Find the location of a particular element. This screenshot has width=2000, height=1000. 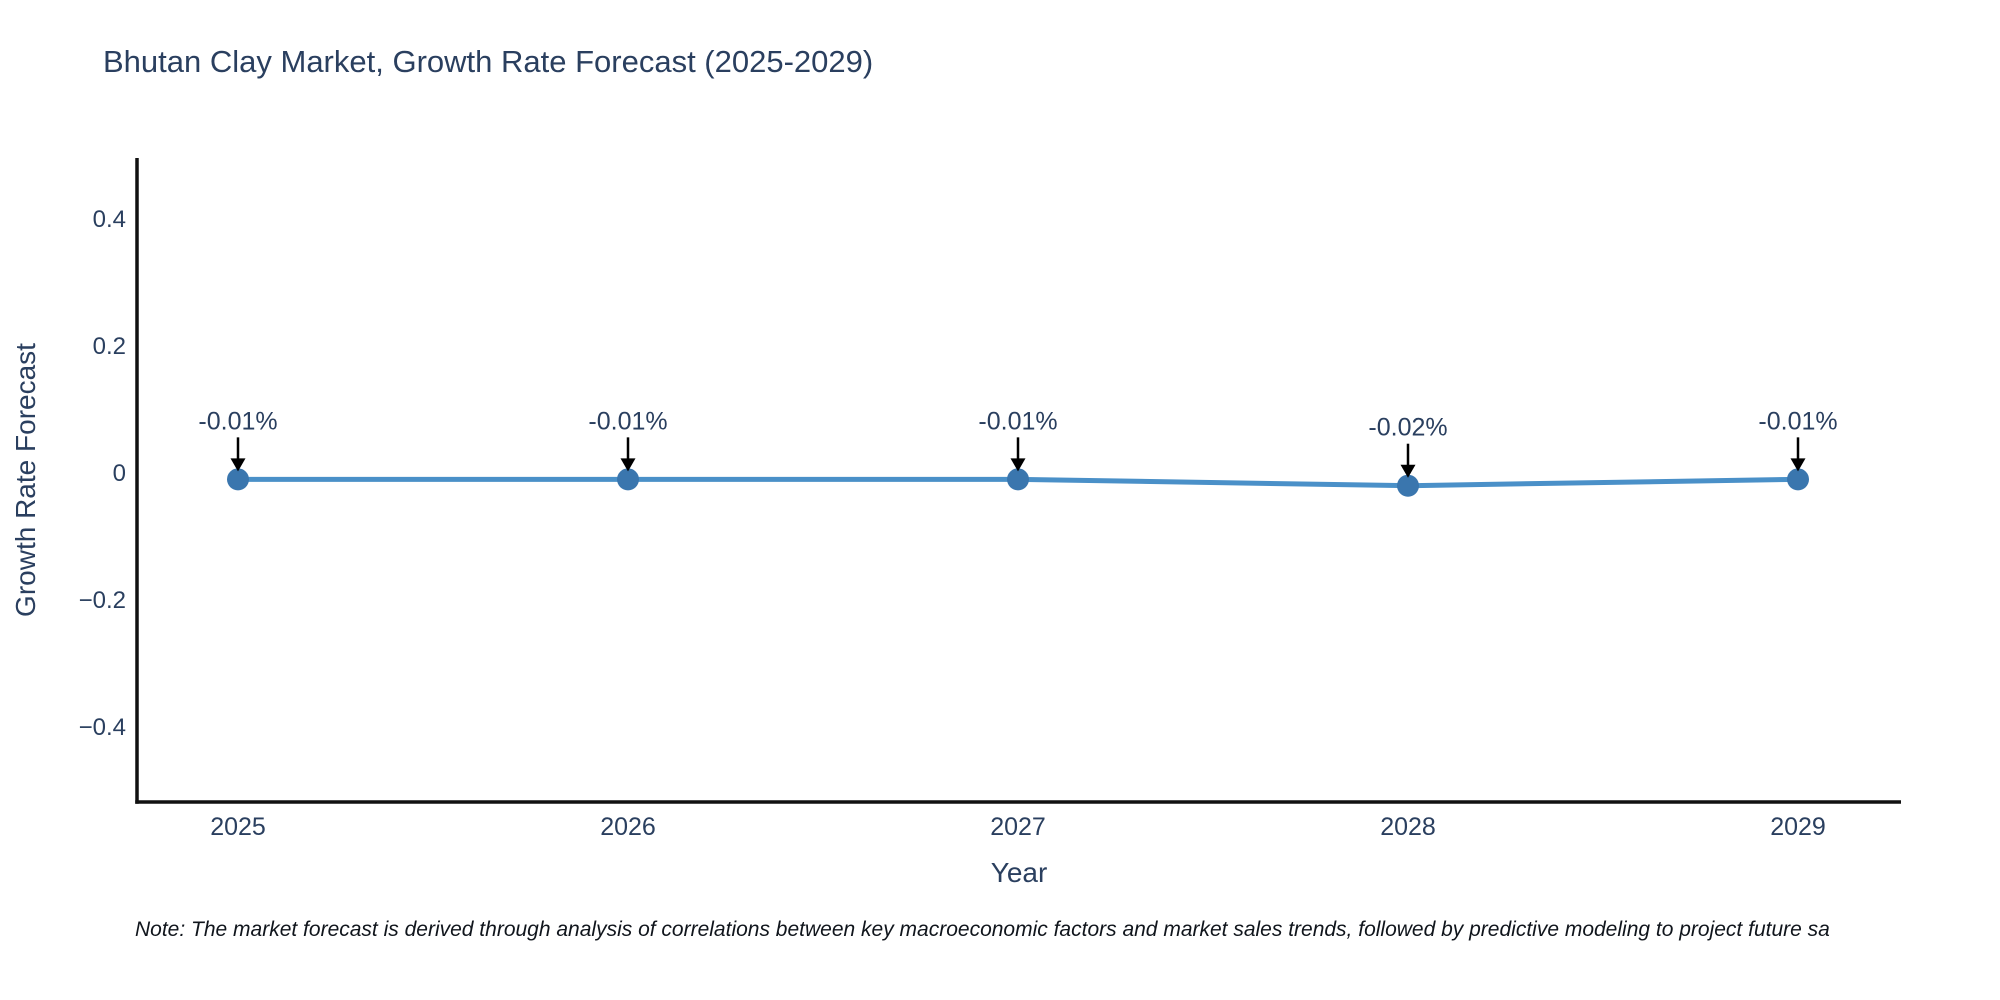

x-tick-label: 2028 is located at coordinates (1408, 827).